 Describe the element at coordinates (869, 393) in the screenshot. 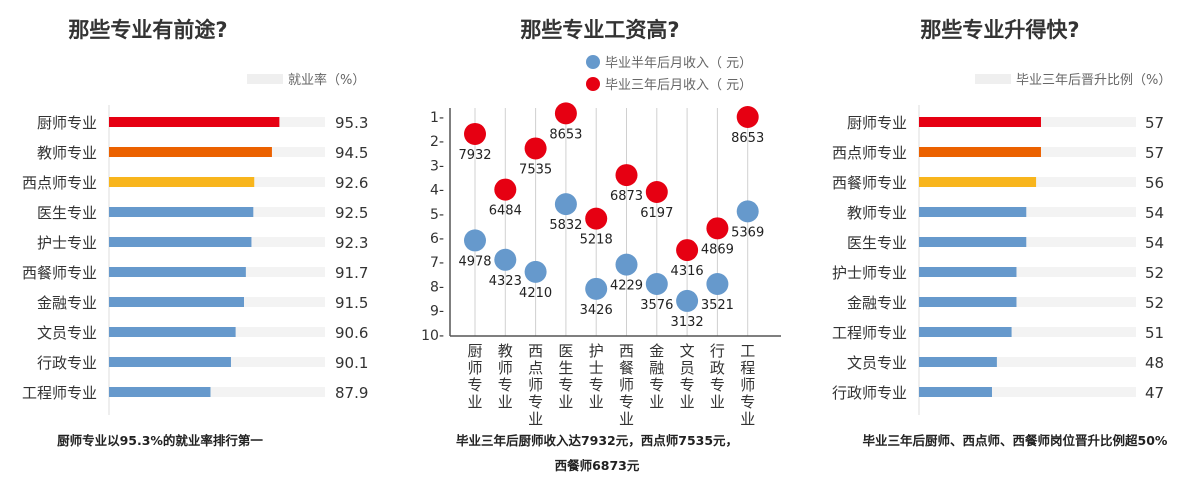

I see `category-label: 行政师专业` at that location.